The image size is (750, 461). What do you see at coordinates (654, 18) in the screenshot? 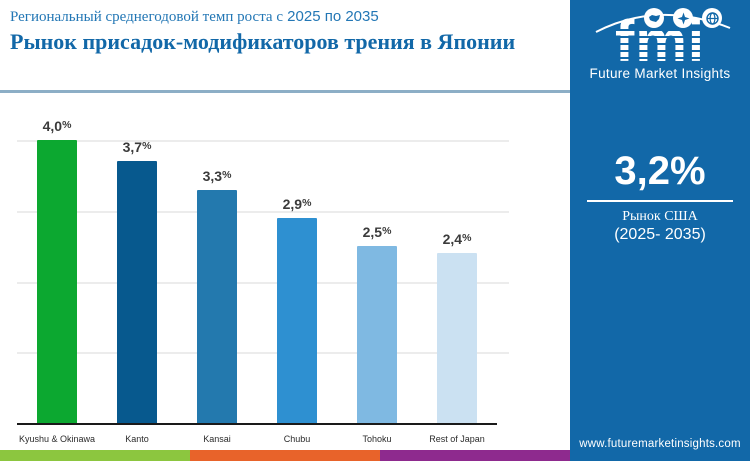
I see `map-icon` at bounding box center [654, 18].